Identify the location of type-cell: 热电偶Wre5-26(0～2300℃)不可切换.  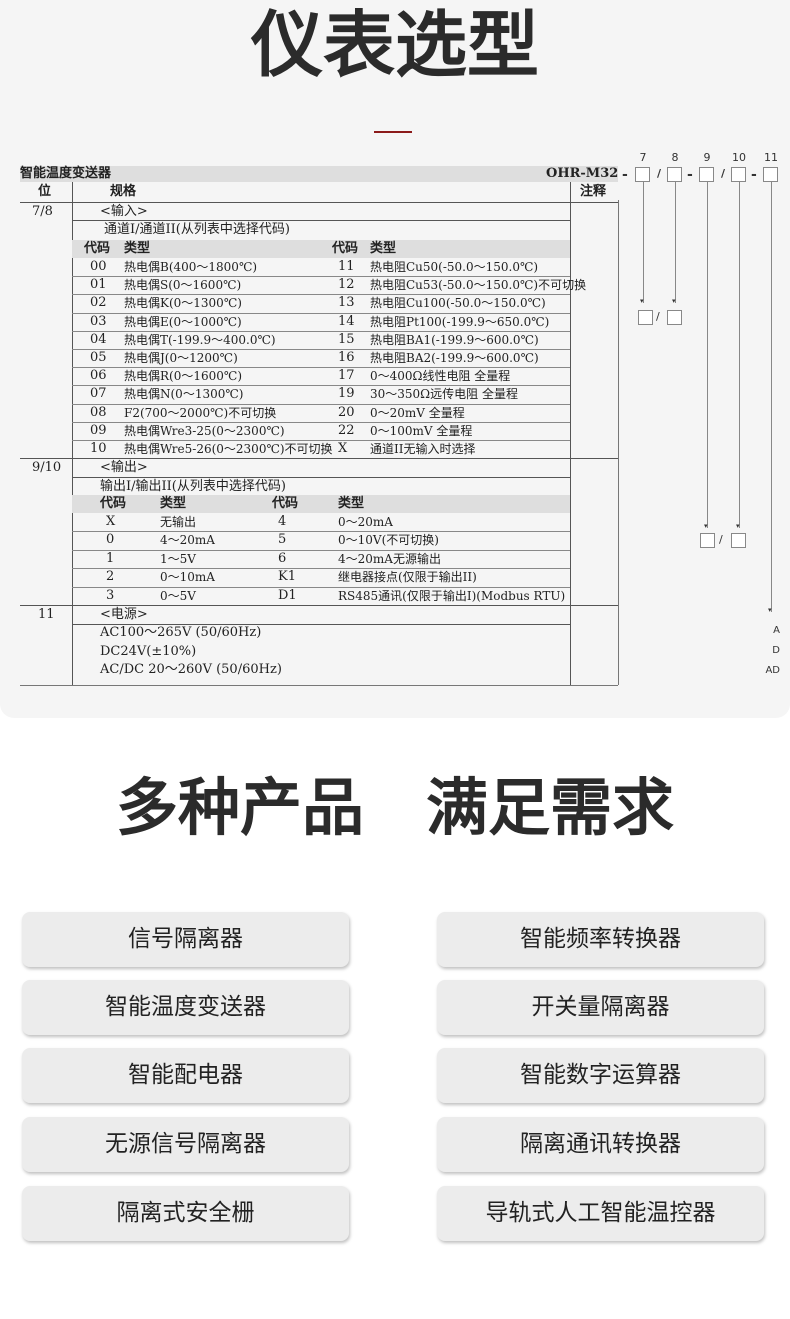
(228, 449).